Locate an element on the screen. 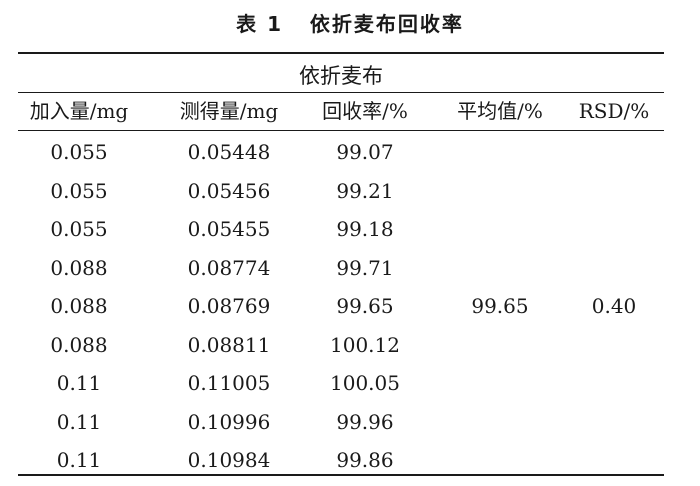  measured-amount-cell: 0.10984 is located at coordinates (229, 460).